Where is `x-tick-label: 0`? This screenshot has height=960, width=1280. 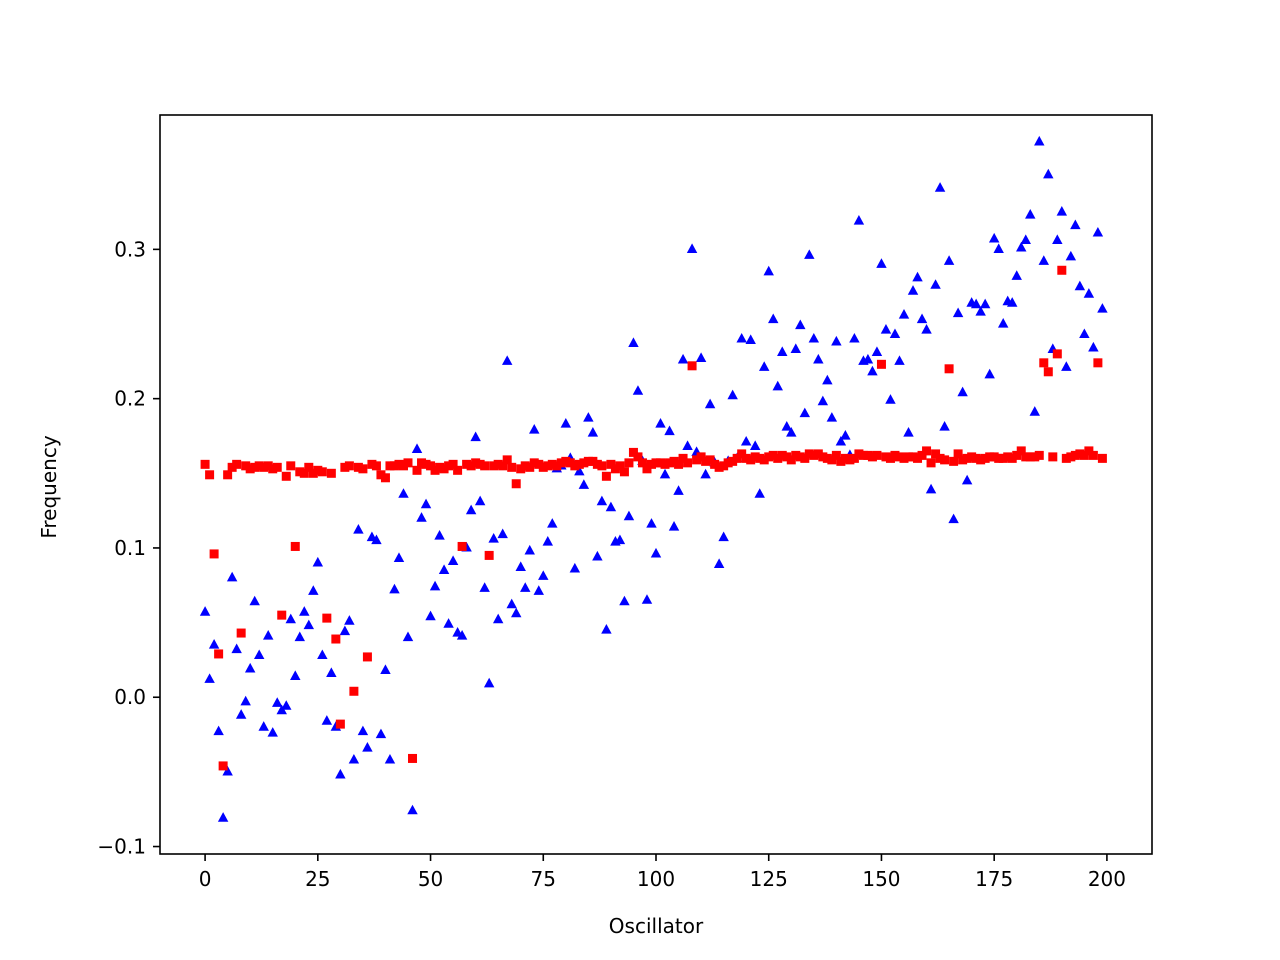
x-tick-label: 0 is located at coordinates (205, 879).